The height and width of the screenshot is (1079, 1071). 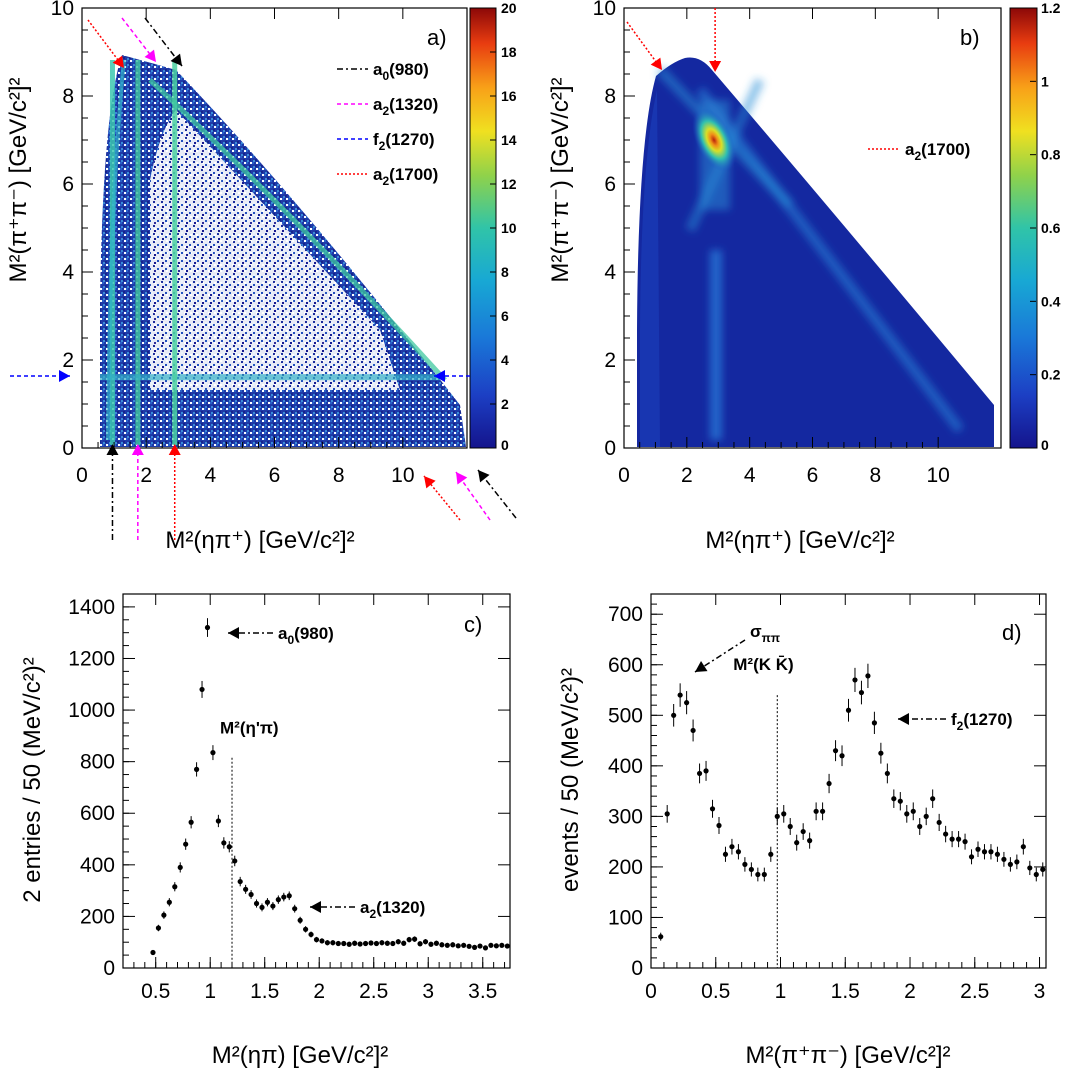 I want to click on panel-d-xtick-label: 2.5, so click(x=974, y=991).